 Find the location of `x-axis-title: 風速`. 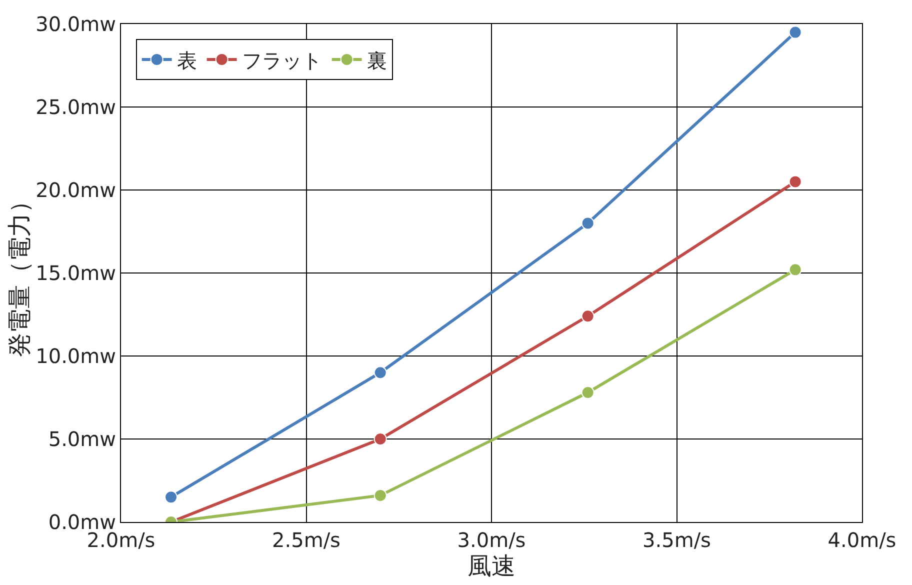

x-axis-title: 風速 is located at coordinates (492, 566).